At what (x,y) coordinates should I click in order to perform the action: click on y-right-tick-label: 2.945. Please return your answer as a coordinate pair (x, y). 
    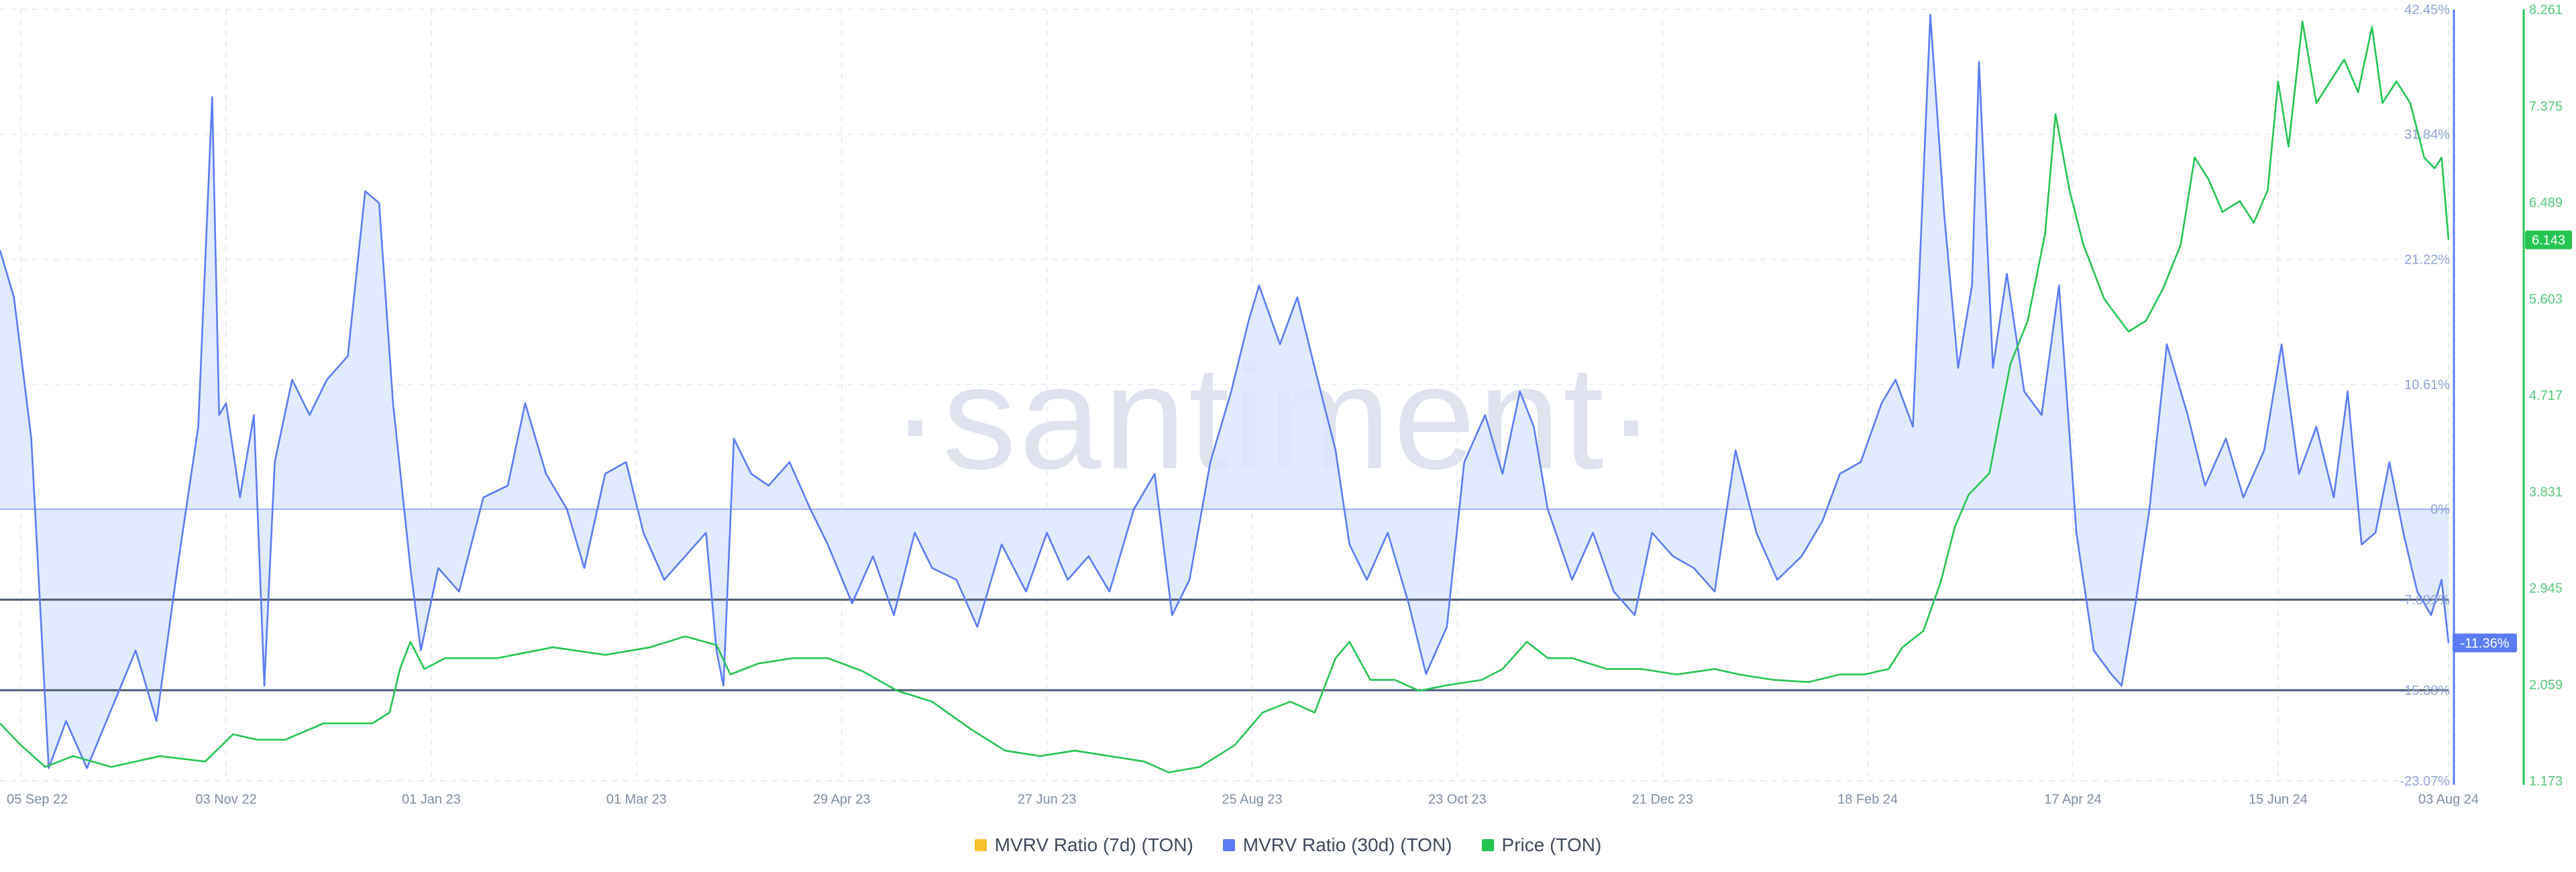
    Looking at the image, I should click on (2546, 589).